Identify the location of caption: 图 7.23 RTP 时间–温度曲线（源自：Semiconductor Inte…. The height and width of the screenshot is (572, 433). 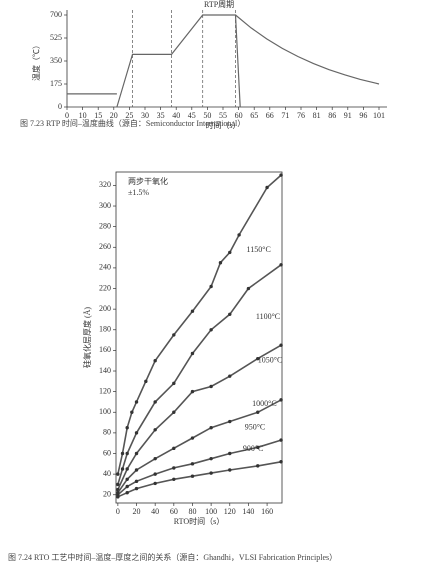
(132, 123).